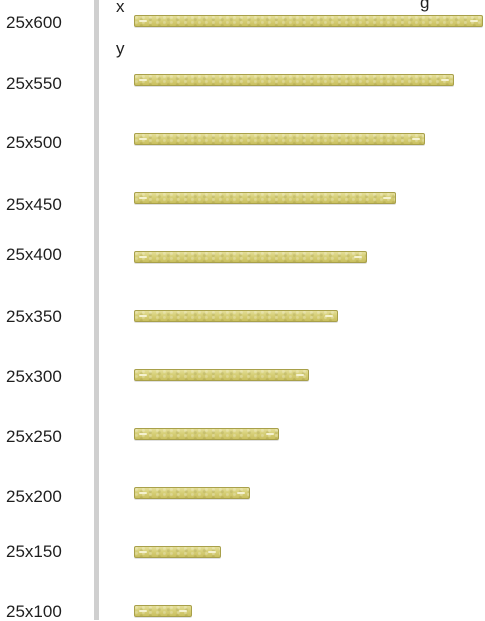 This screenshot has height=621, width=485. What do you see at coordinates (34, 83) in the screenshot?
I see `row-label: 25x550` at bounding box center [34, 83].